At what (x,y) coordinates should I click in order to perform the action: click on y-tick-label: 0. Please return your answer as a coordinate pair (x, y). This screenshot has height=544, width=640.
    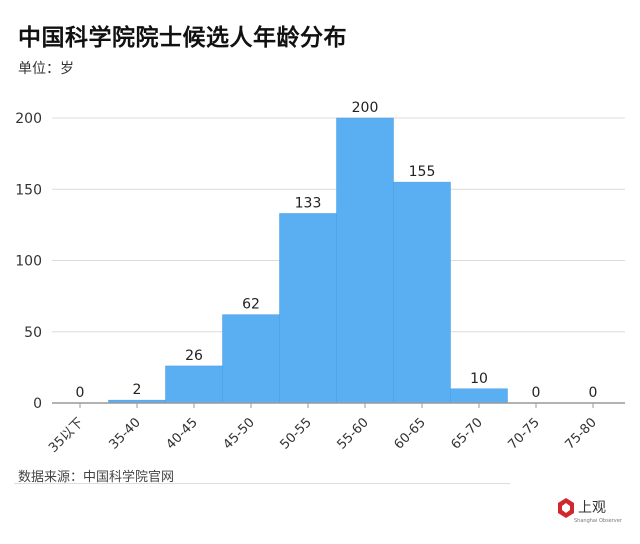
    Looking at the image, I should click on (37, 404).